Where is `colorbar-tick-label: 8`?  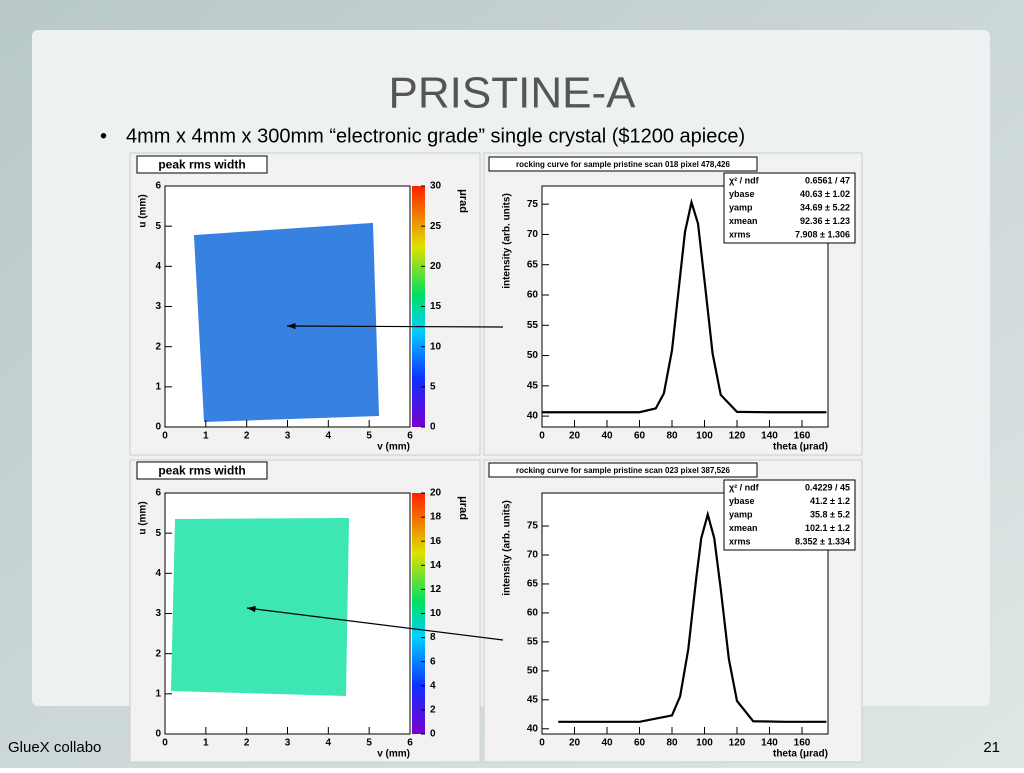
colorbar-tick-label: 8 is located at coordinates (433, 637).